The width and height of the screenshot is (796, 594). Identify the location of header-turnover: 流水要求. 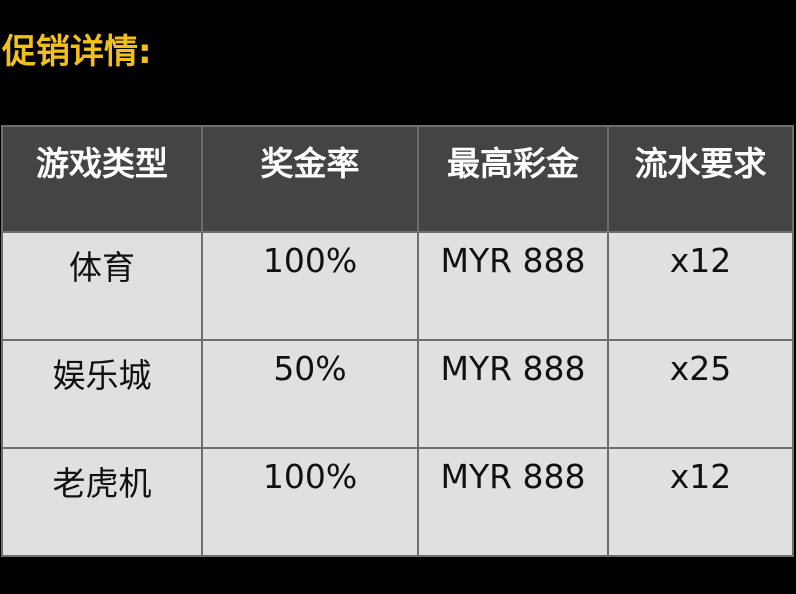
(700, 179).